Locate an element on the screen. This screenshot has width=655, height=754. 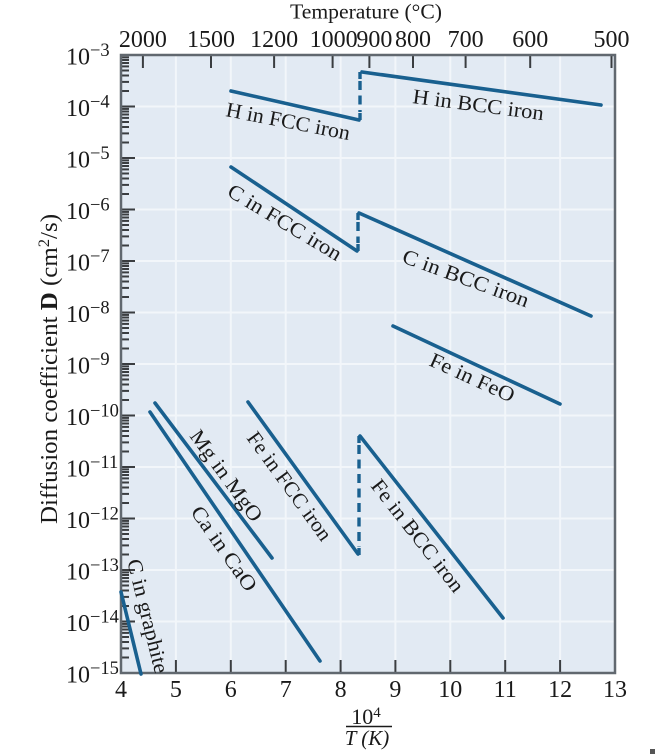
svg-text: 600 is located at coordinates (530, 40).